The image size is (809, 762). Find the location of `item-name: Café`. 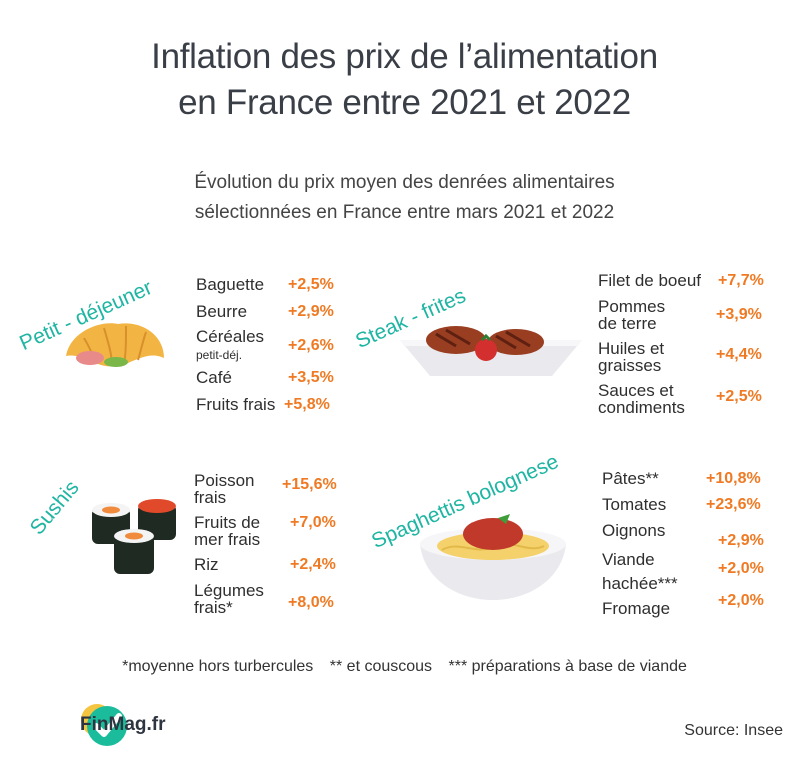

item-name: Café is located at coordinates (214, 377).